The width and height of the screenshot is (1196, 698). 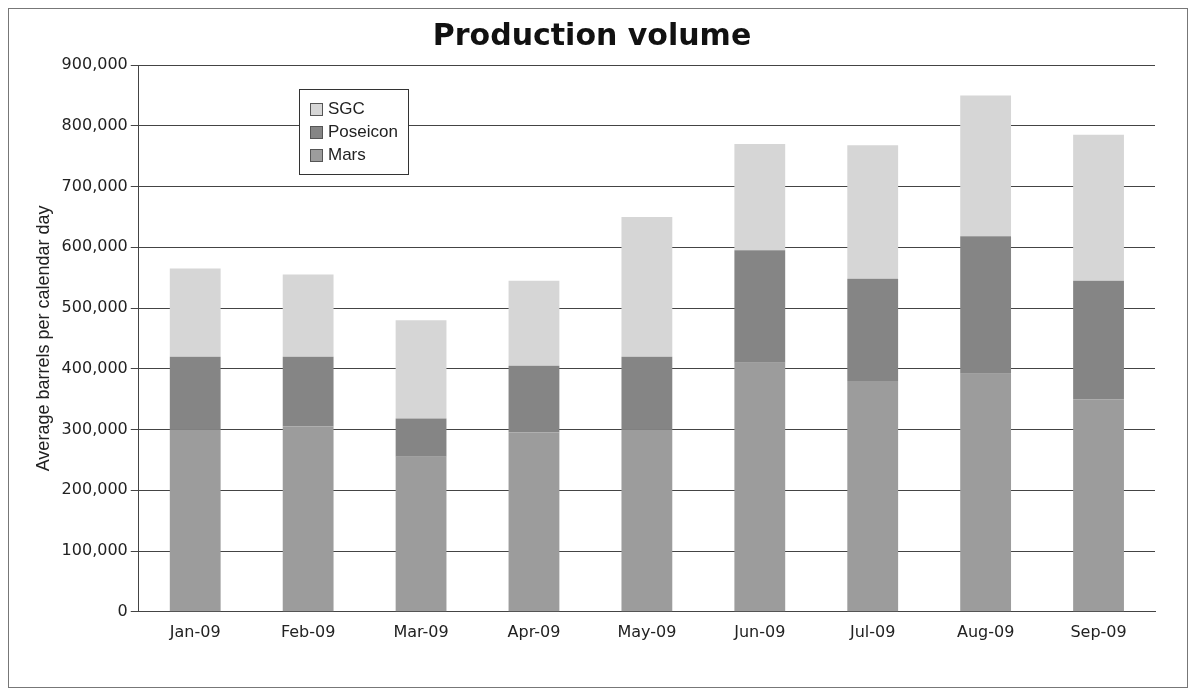 I want to click on y-tick-label: 0, so click(x=122, y=610).